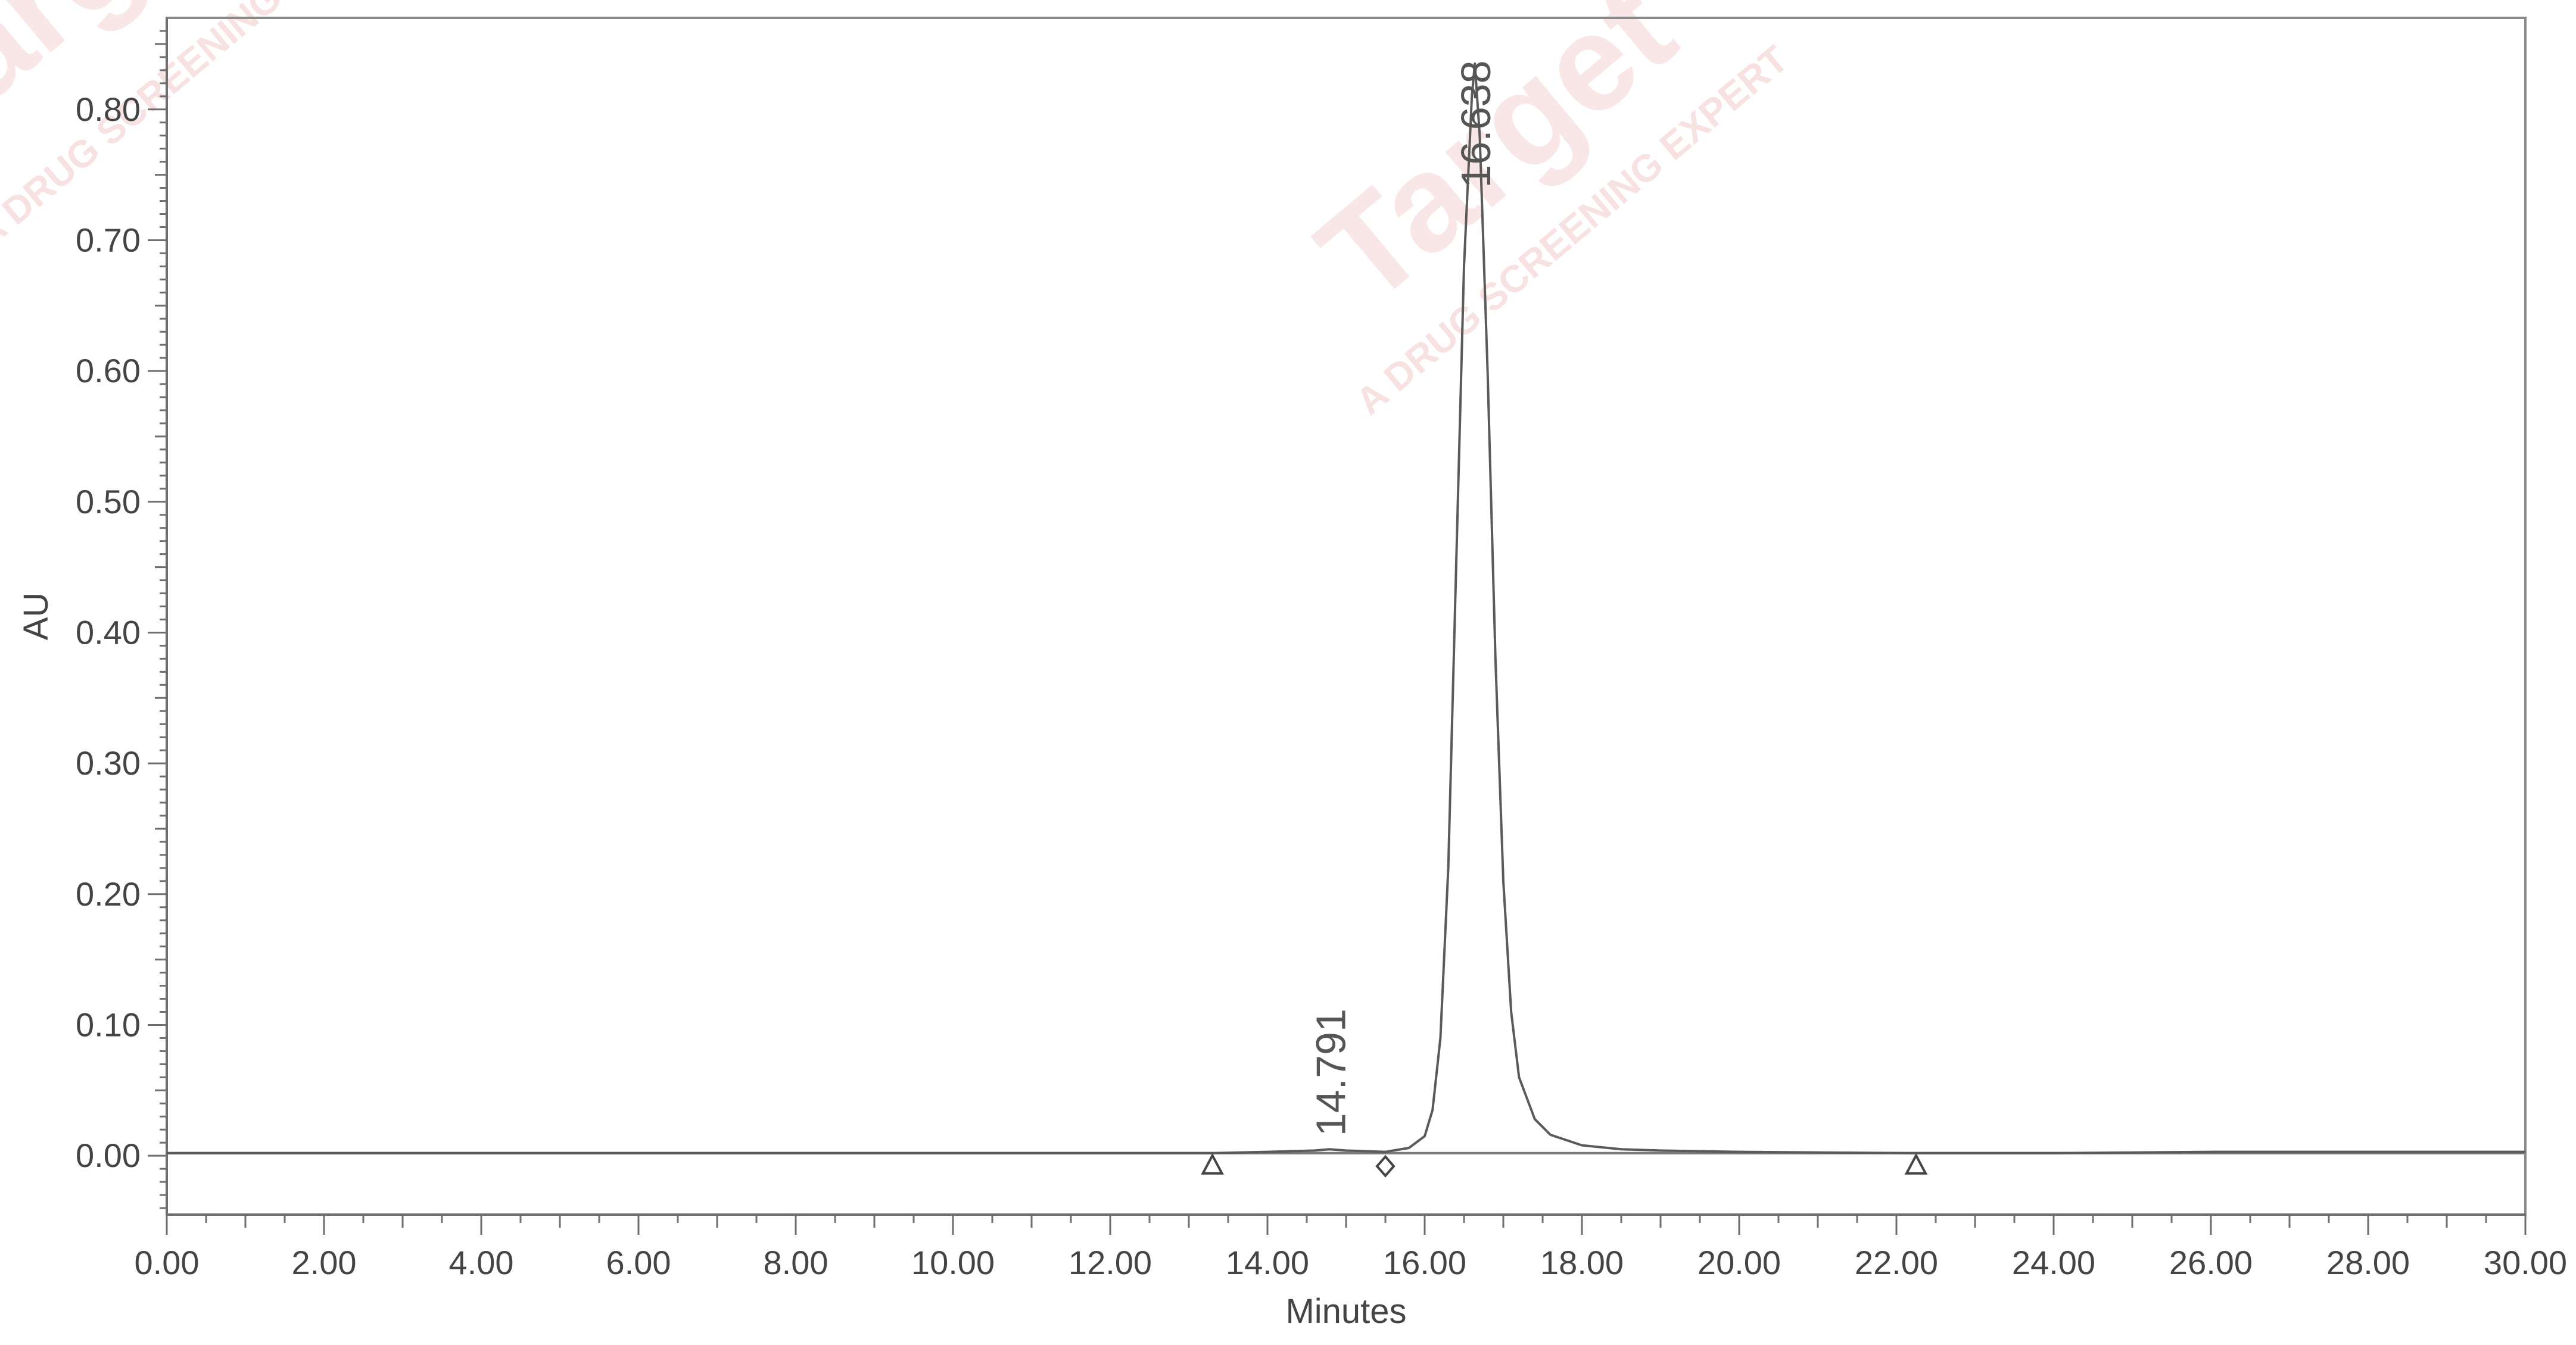  What do you see at coordinates (2053, 1262) in the screenshot?
I see `x-tick-label: 24.00` at bounding box center [2053, 1262].